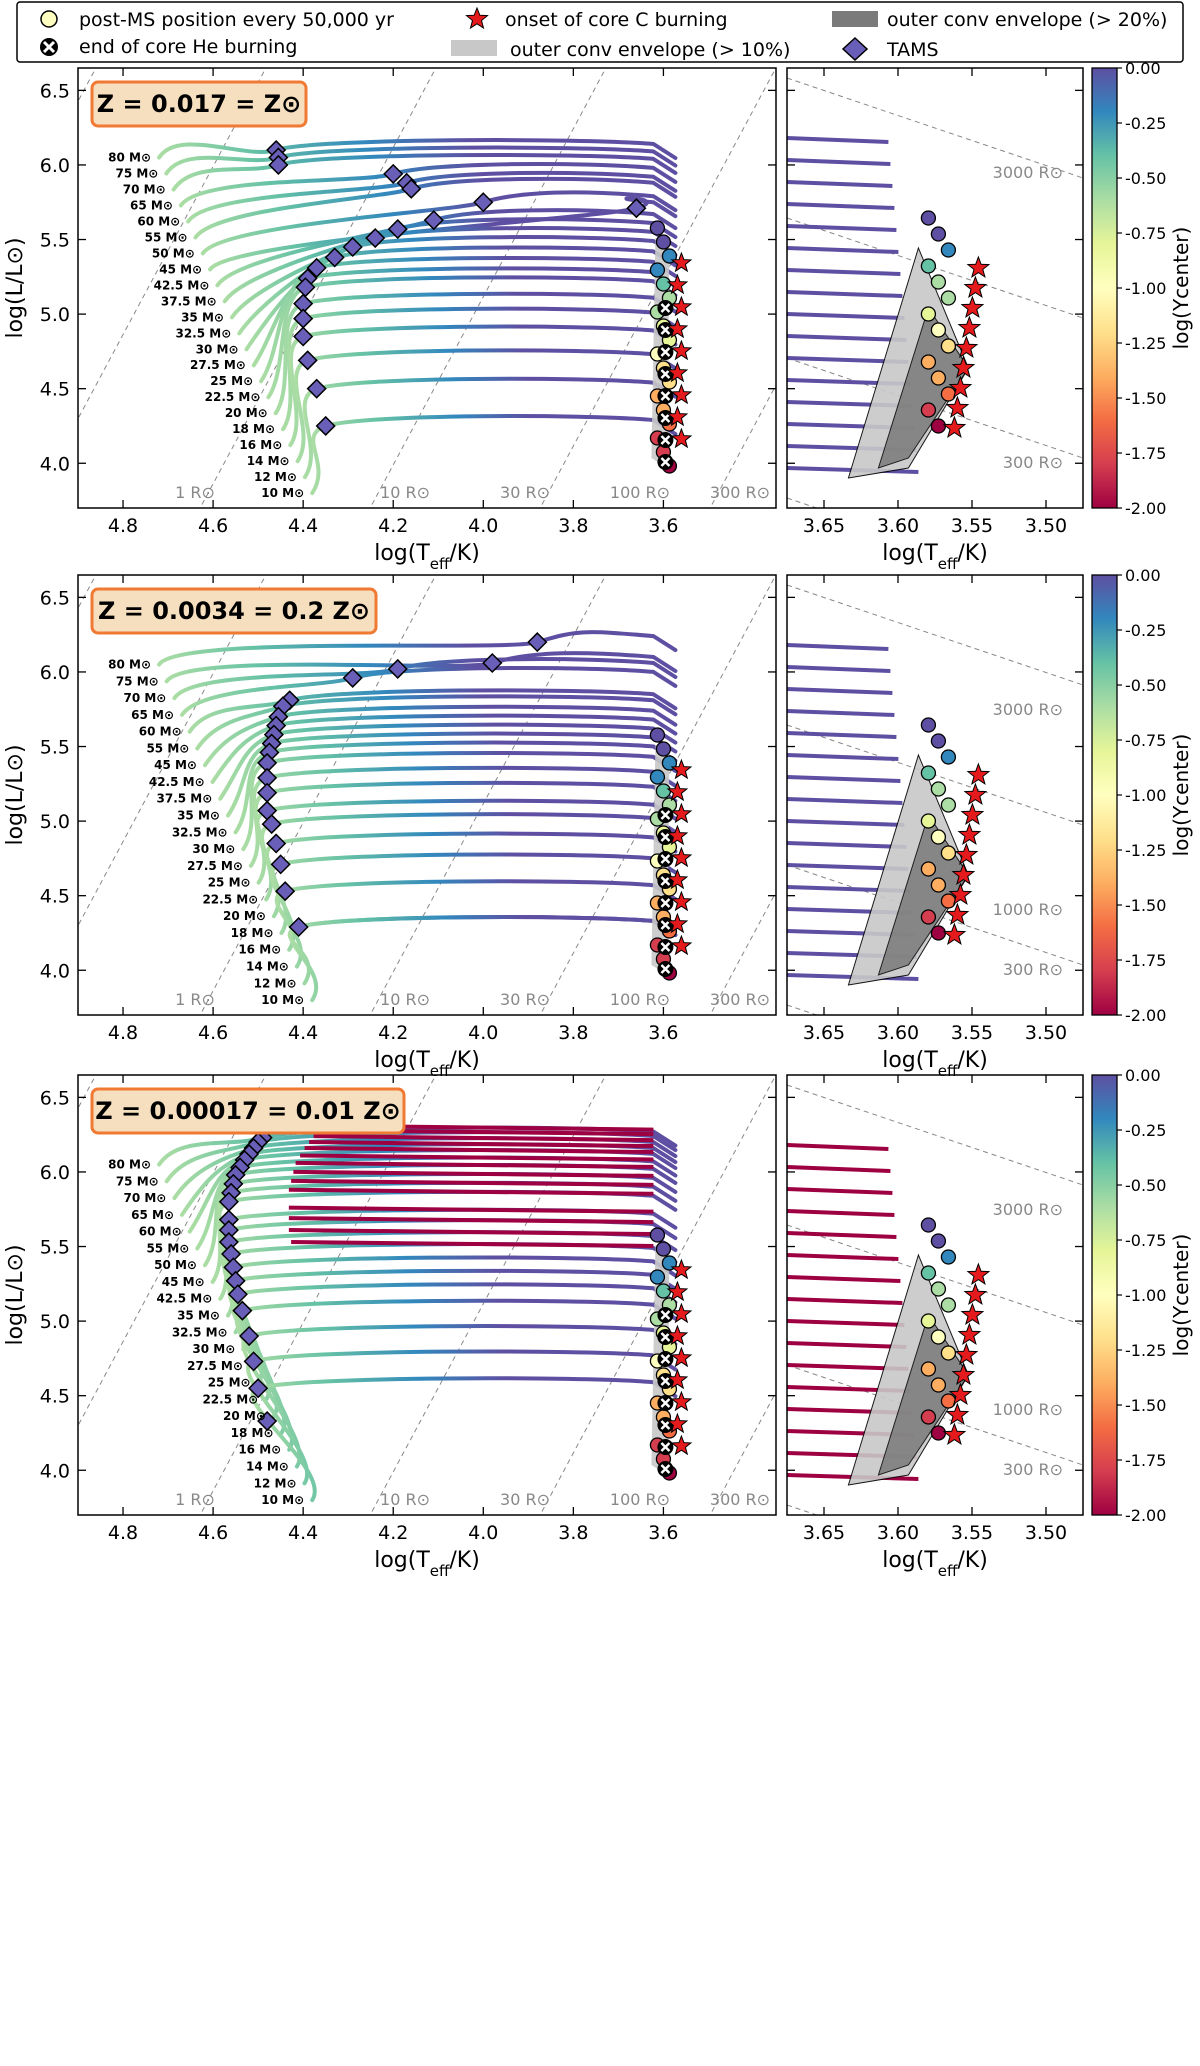 This screenshot has height=2066, width=1200. What do you see at coordinates (55, 464) in the screenshot?
I see `y-tick-label: 4.0` at bounding box center [55, 464].